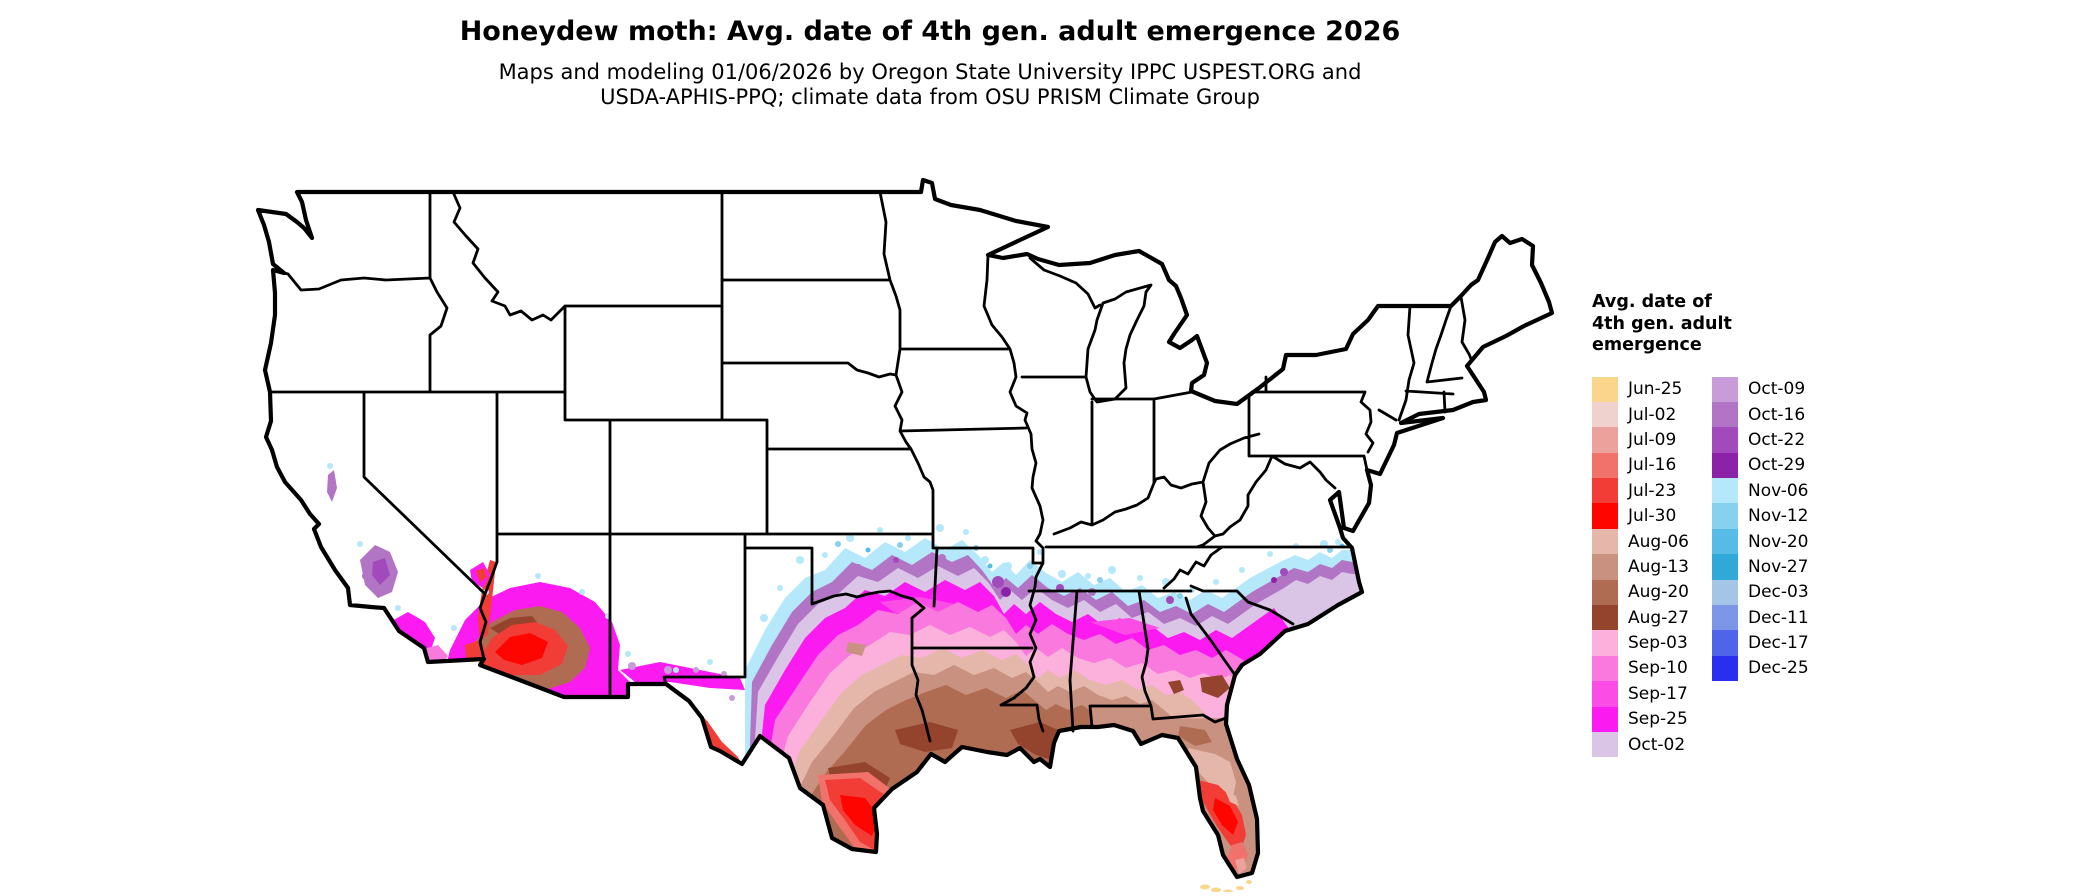 The height and width of the screenshot is (896, 2100). I want to click on legend-item: Jul-09, so click(1652, 440).